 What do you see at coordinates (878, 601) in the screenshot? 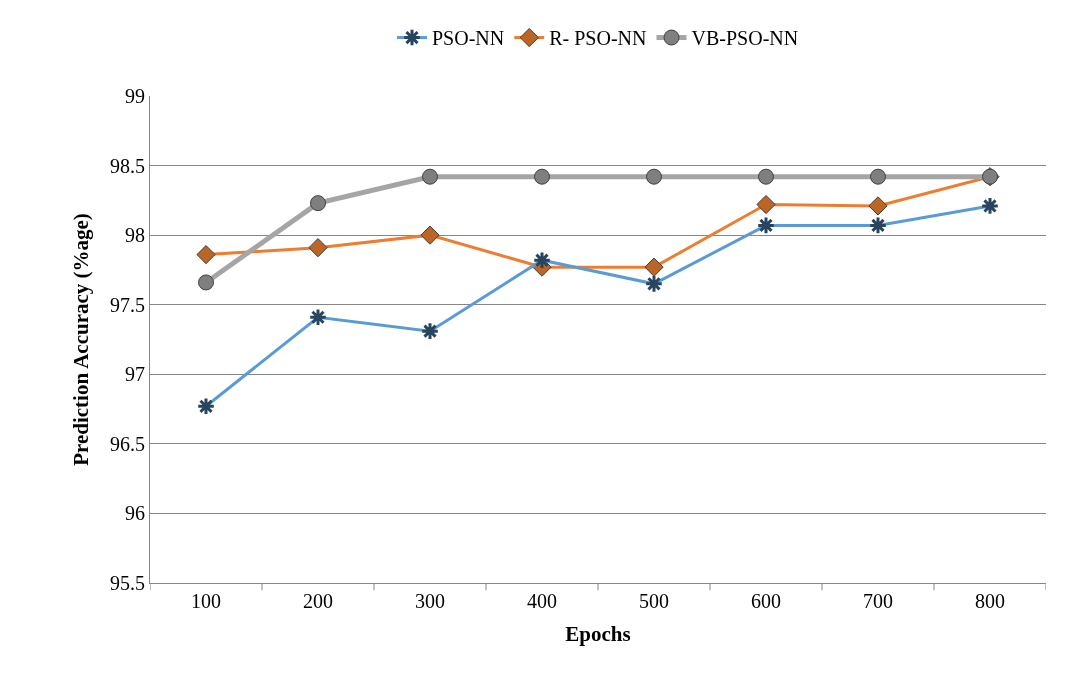
I see `x-tick-label: 700` at bounding box center [878, 601].